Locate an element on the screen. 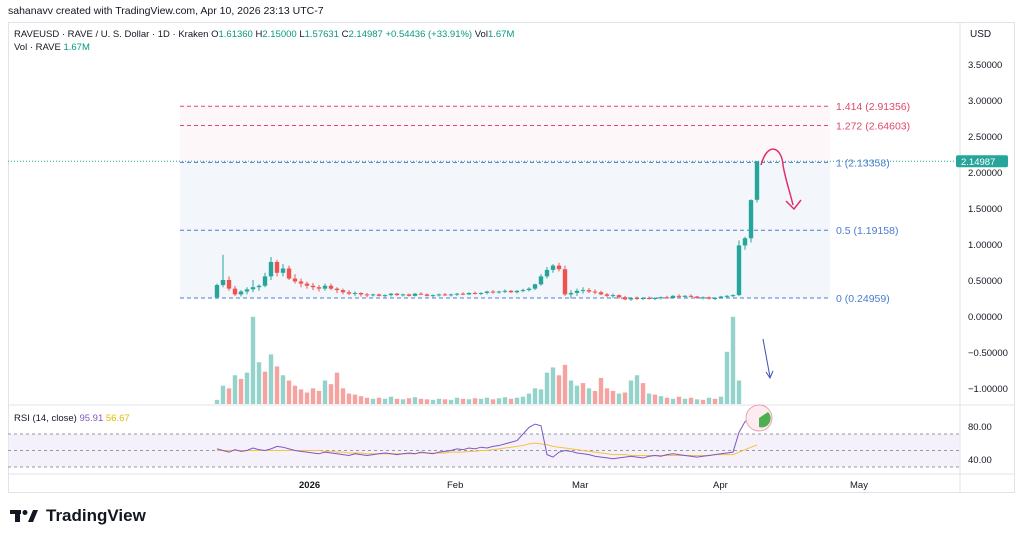  volume-legend: Vol · RAVE 1.67M is located at coordinates (52, 47).